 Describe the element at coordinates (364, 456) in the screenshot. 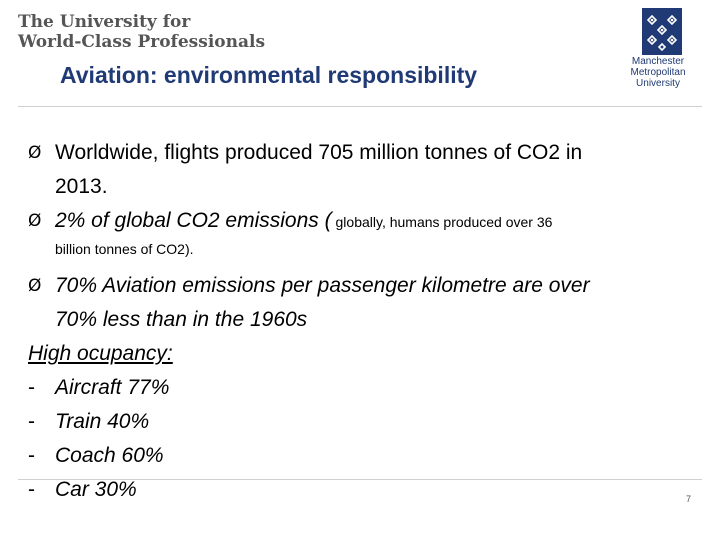

I see `occupancy-item: - Coach 60%` at that location.